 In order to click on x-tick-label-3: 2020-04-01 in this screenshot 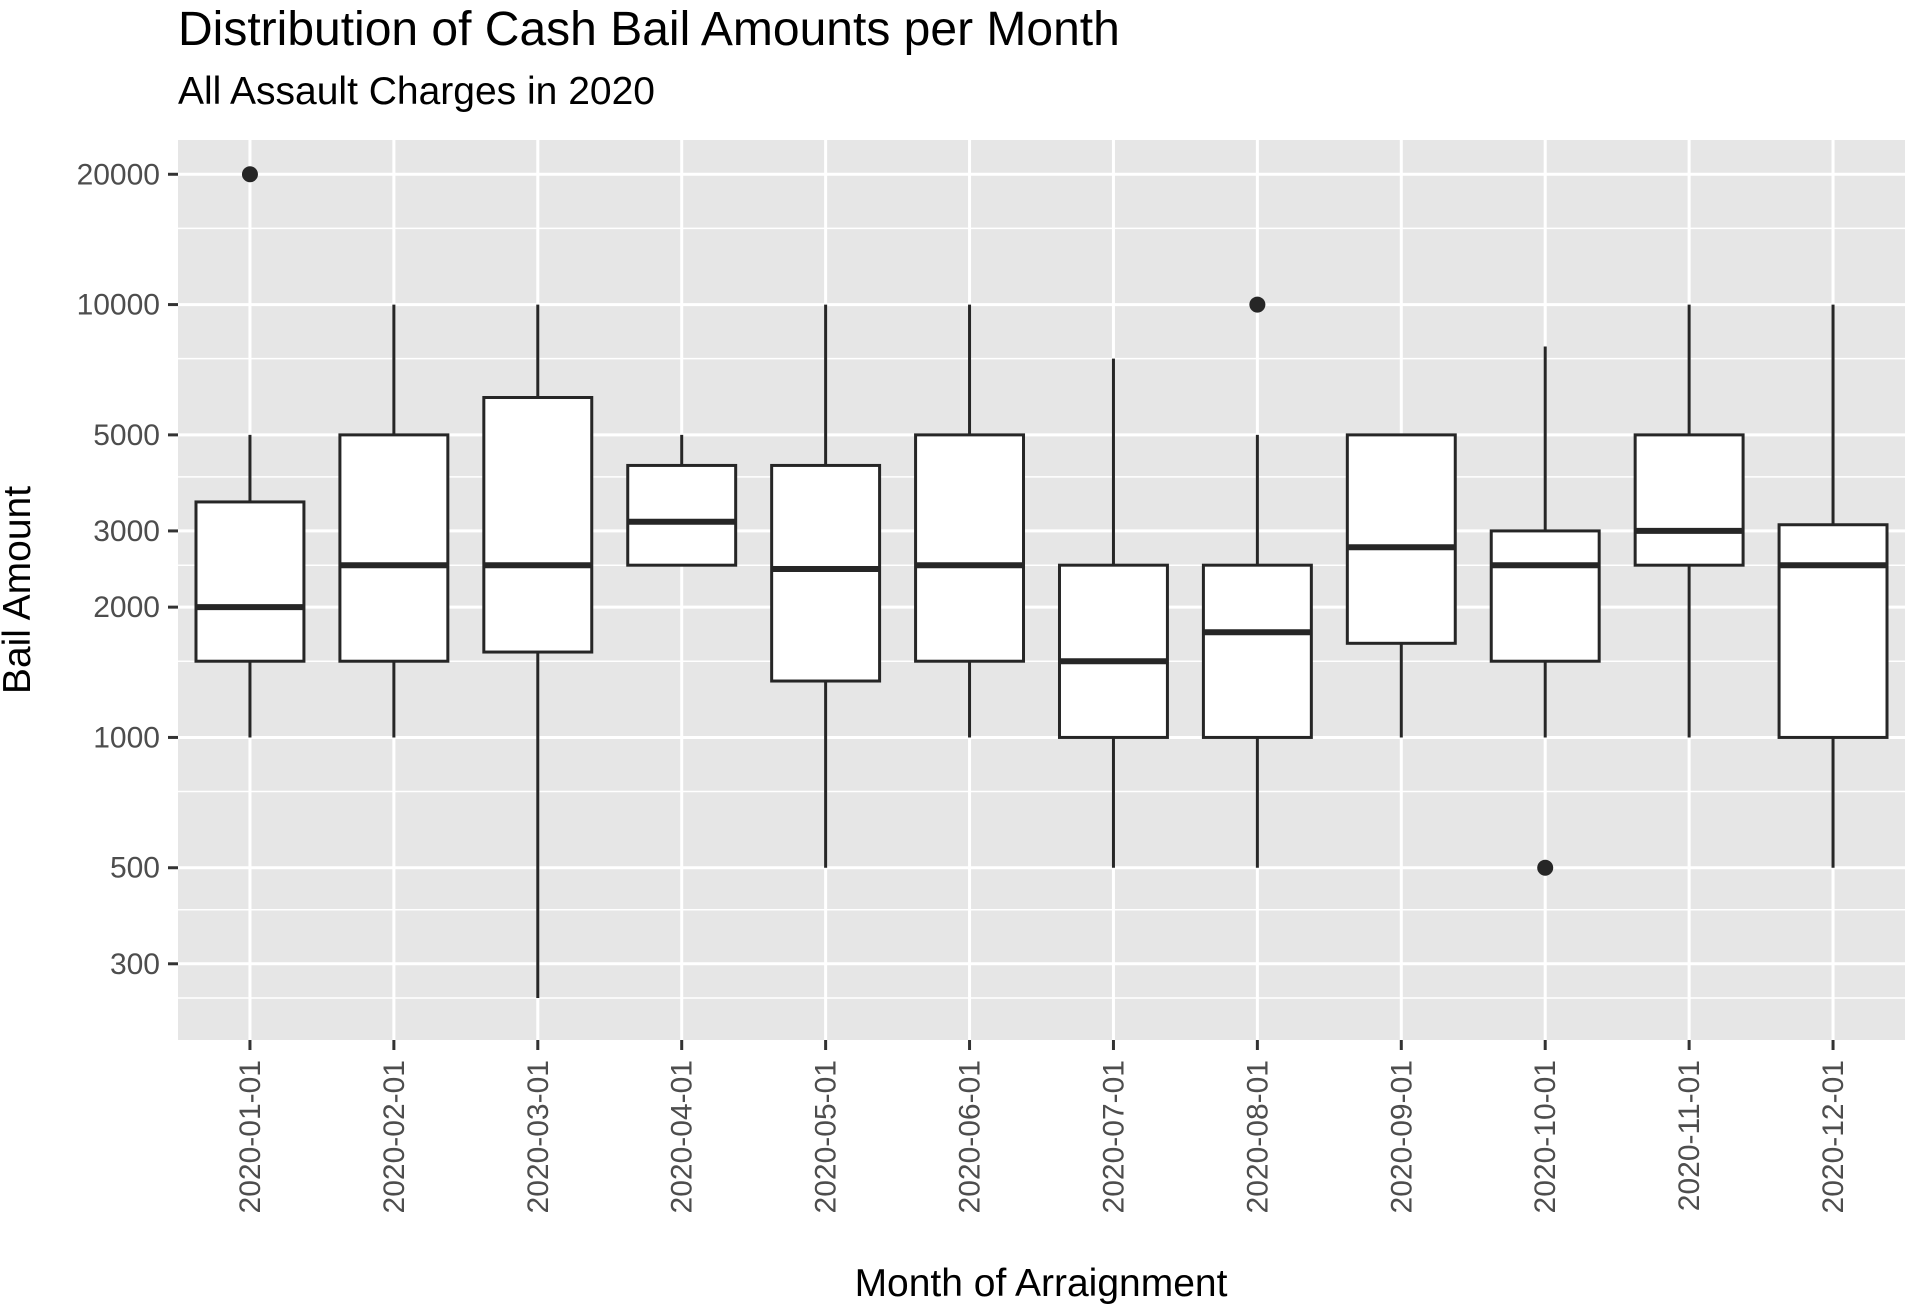, I will do `click(682, 1136)`.